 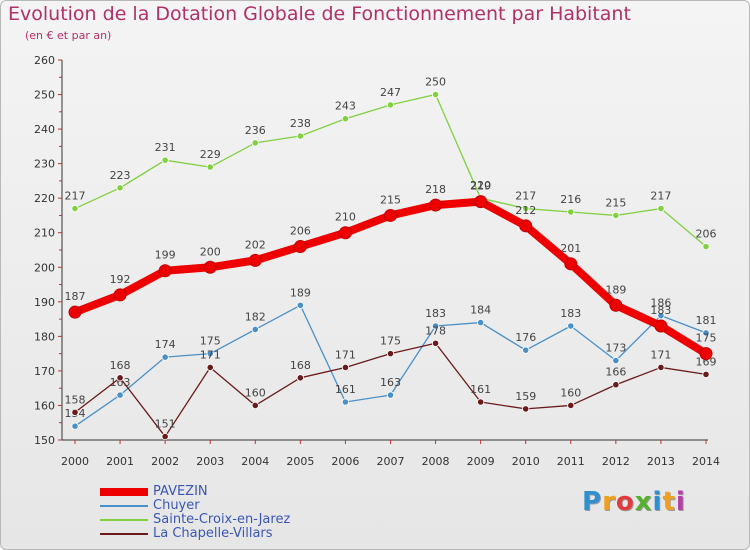 I want to click on data-label: 192, so click(x=120, y=279).